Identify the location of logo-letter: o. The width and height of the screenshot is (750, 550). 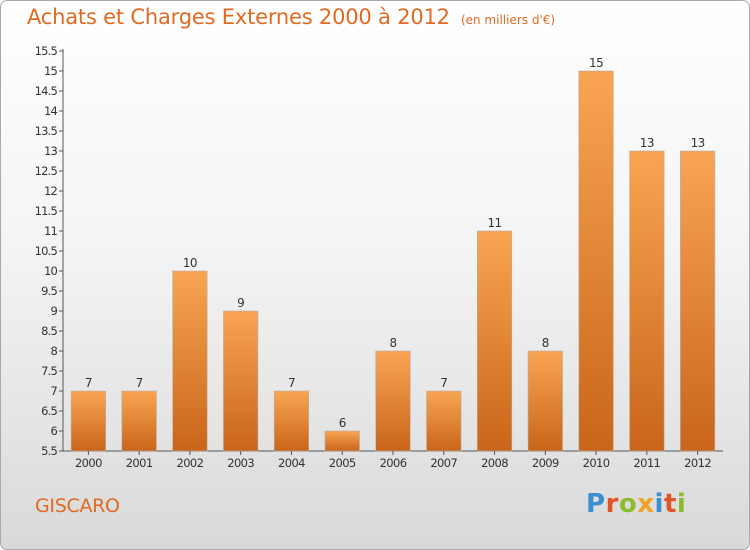
(628, 504).